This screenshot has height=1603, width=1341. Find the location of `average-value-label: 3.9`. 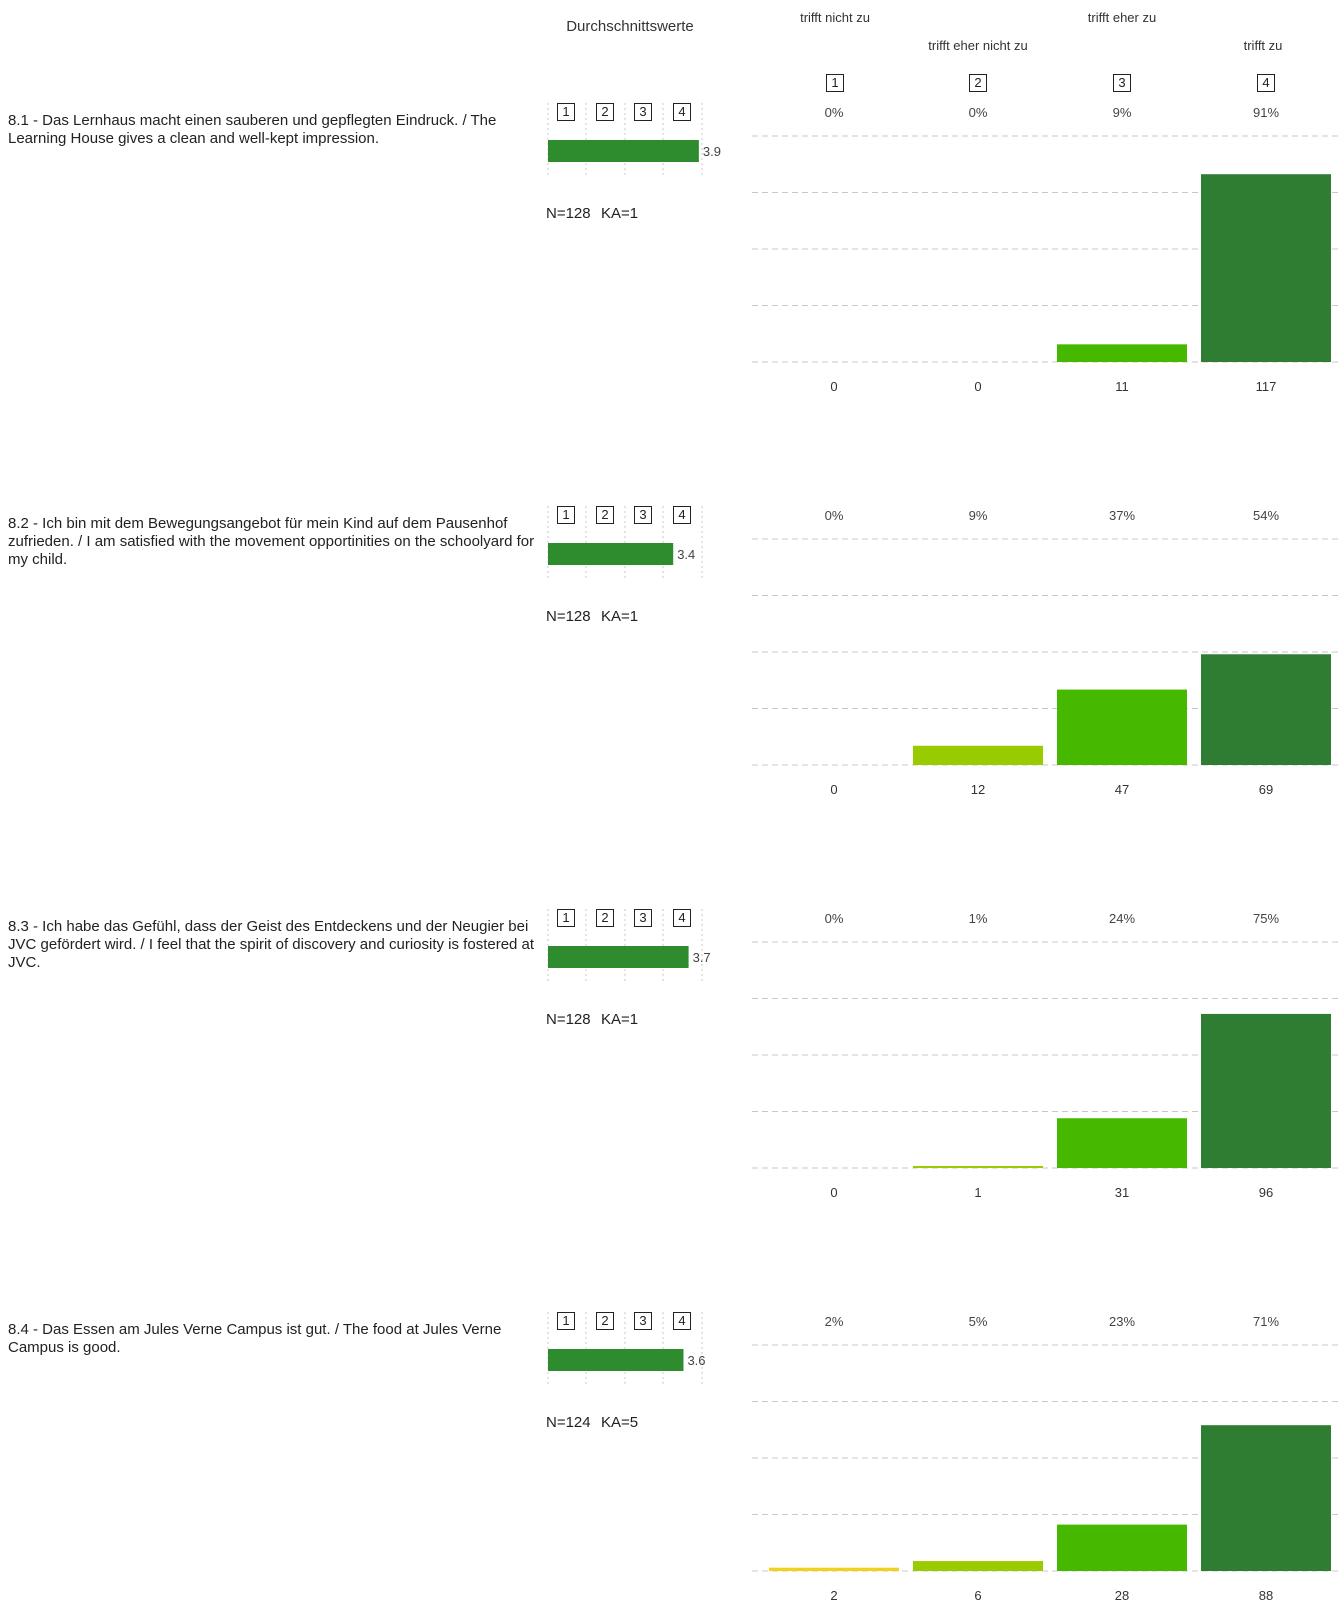

average-value-label: 3.9 is located at coordinates (711, 151).